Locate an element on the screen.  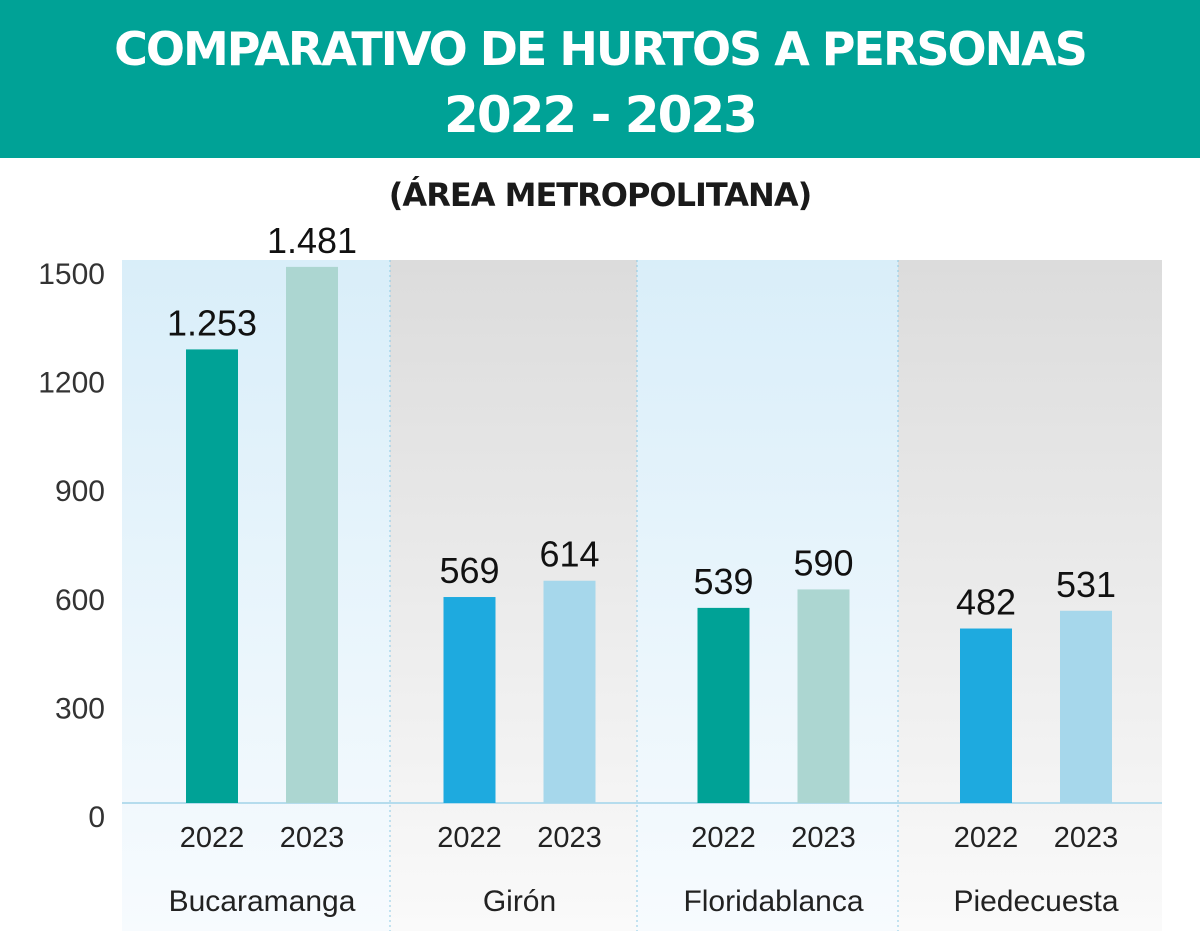
bar-girón-2022 is located at coordinates (469, 700).